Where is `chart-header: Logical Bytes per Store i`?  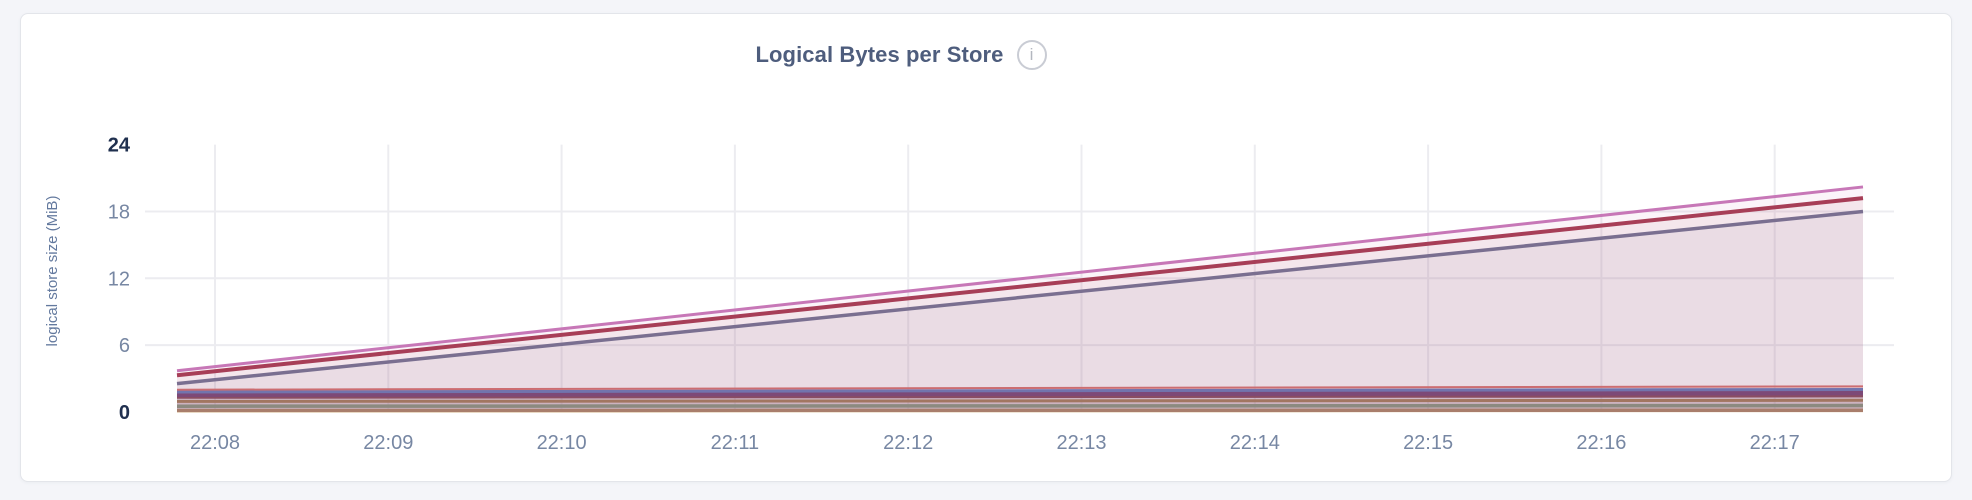 chart-header: Logical Bytes per Store i is located at coordinates (986, 42).